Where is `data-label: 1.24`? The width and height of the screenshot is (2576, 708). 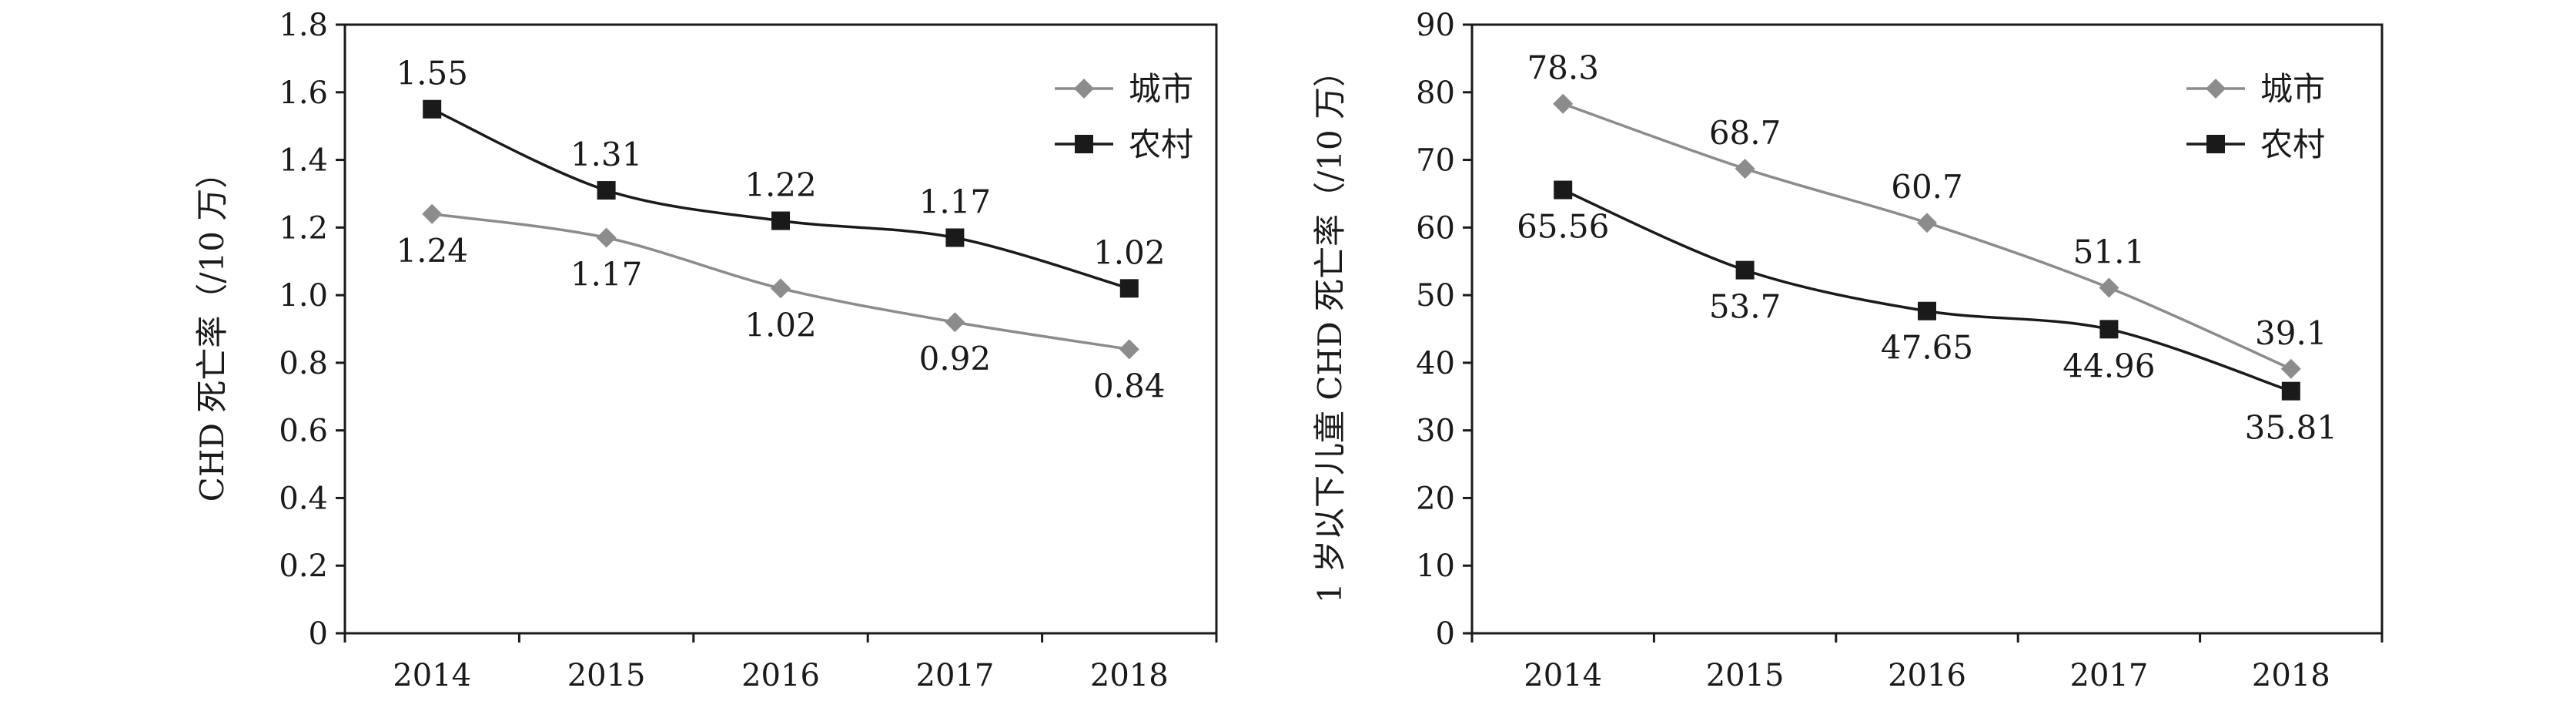
data-label: 1.24 is located at coordinates (432, 251).